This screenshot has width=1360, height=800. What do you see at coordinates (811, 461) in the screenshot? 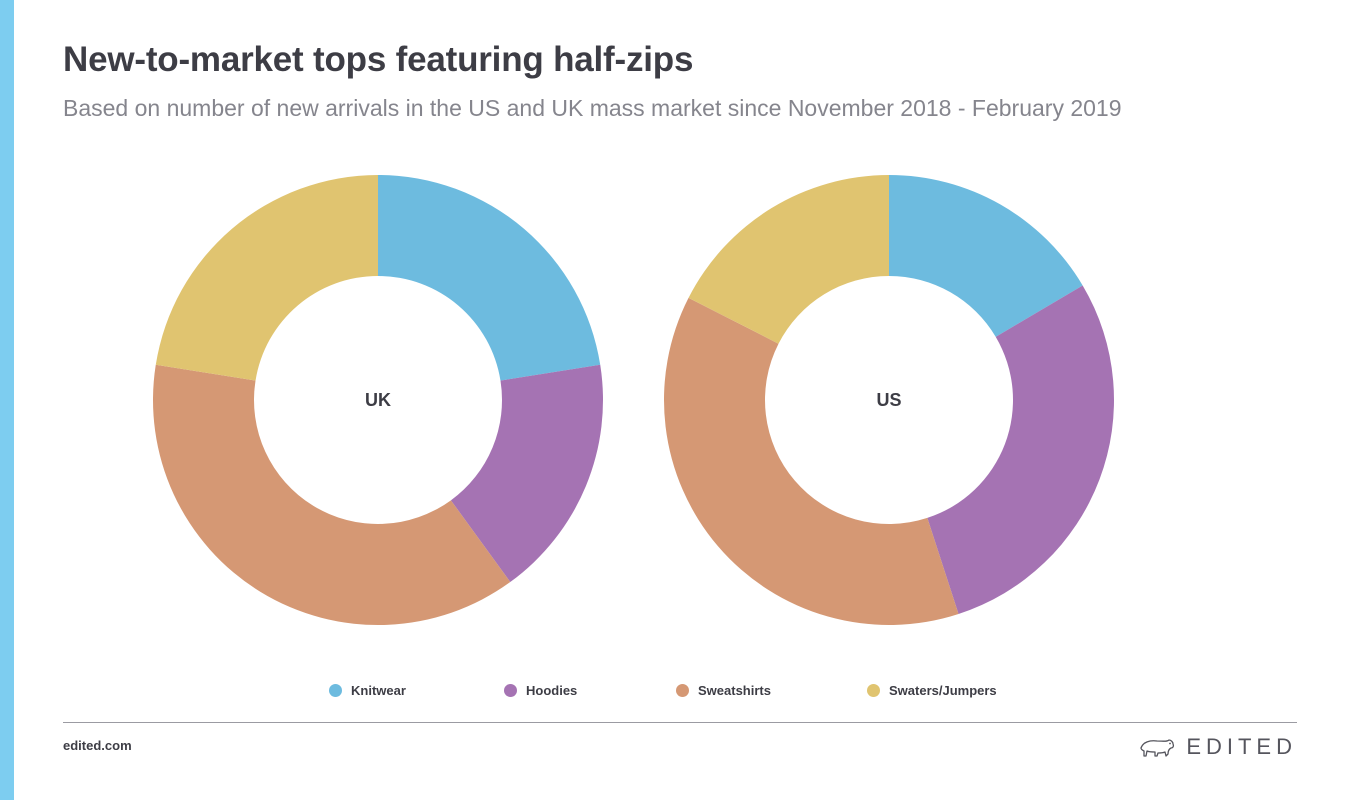
I see `slice-us-sweatshirts` at bounding box center [811, 461].